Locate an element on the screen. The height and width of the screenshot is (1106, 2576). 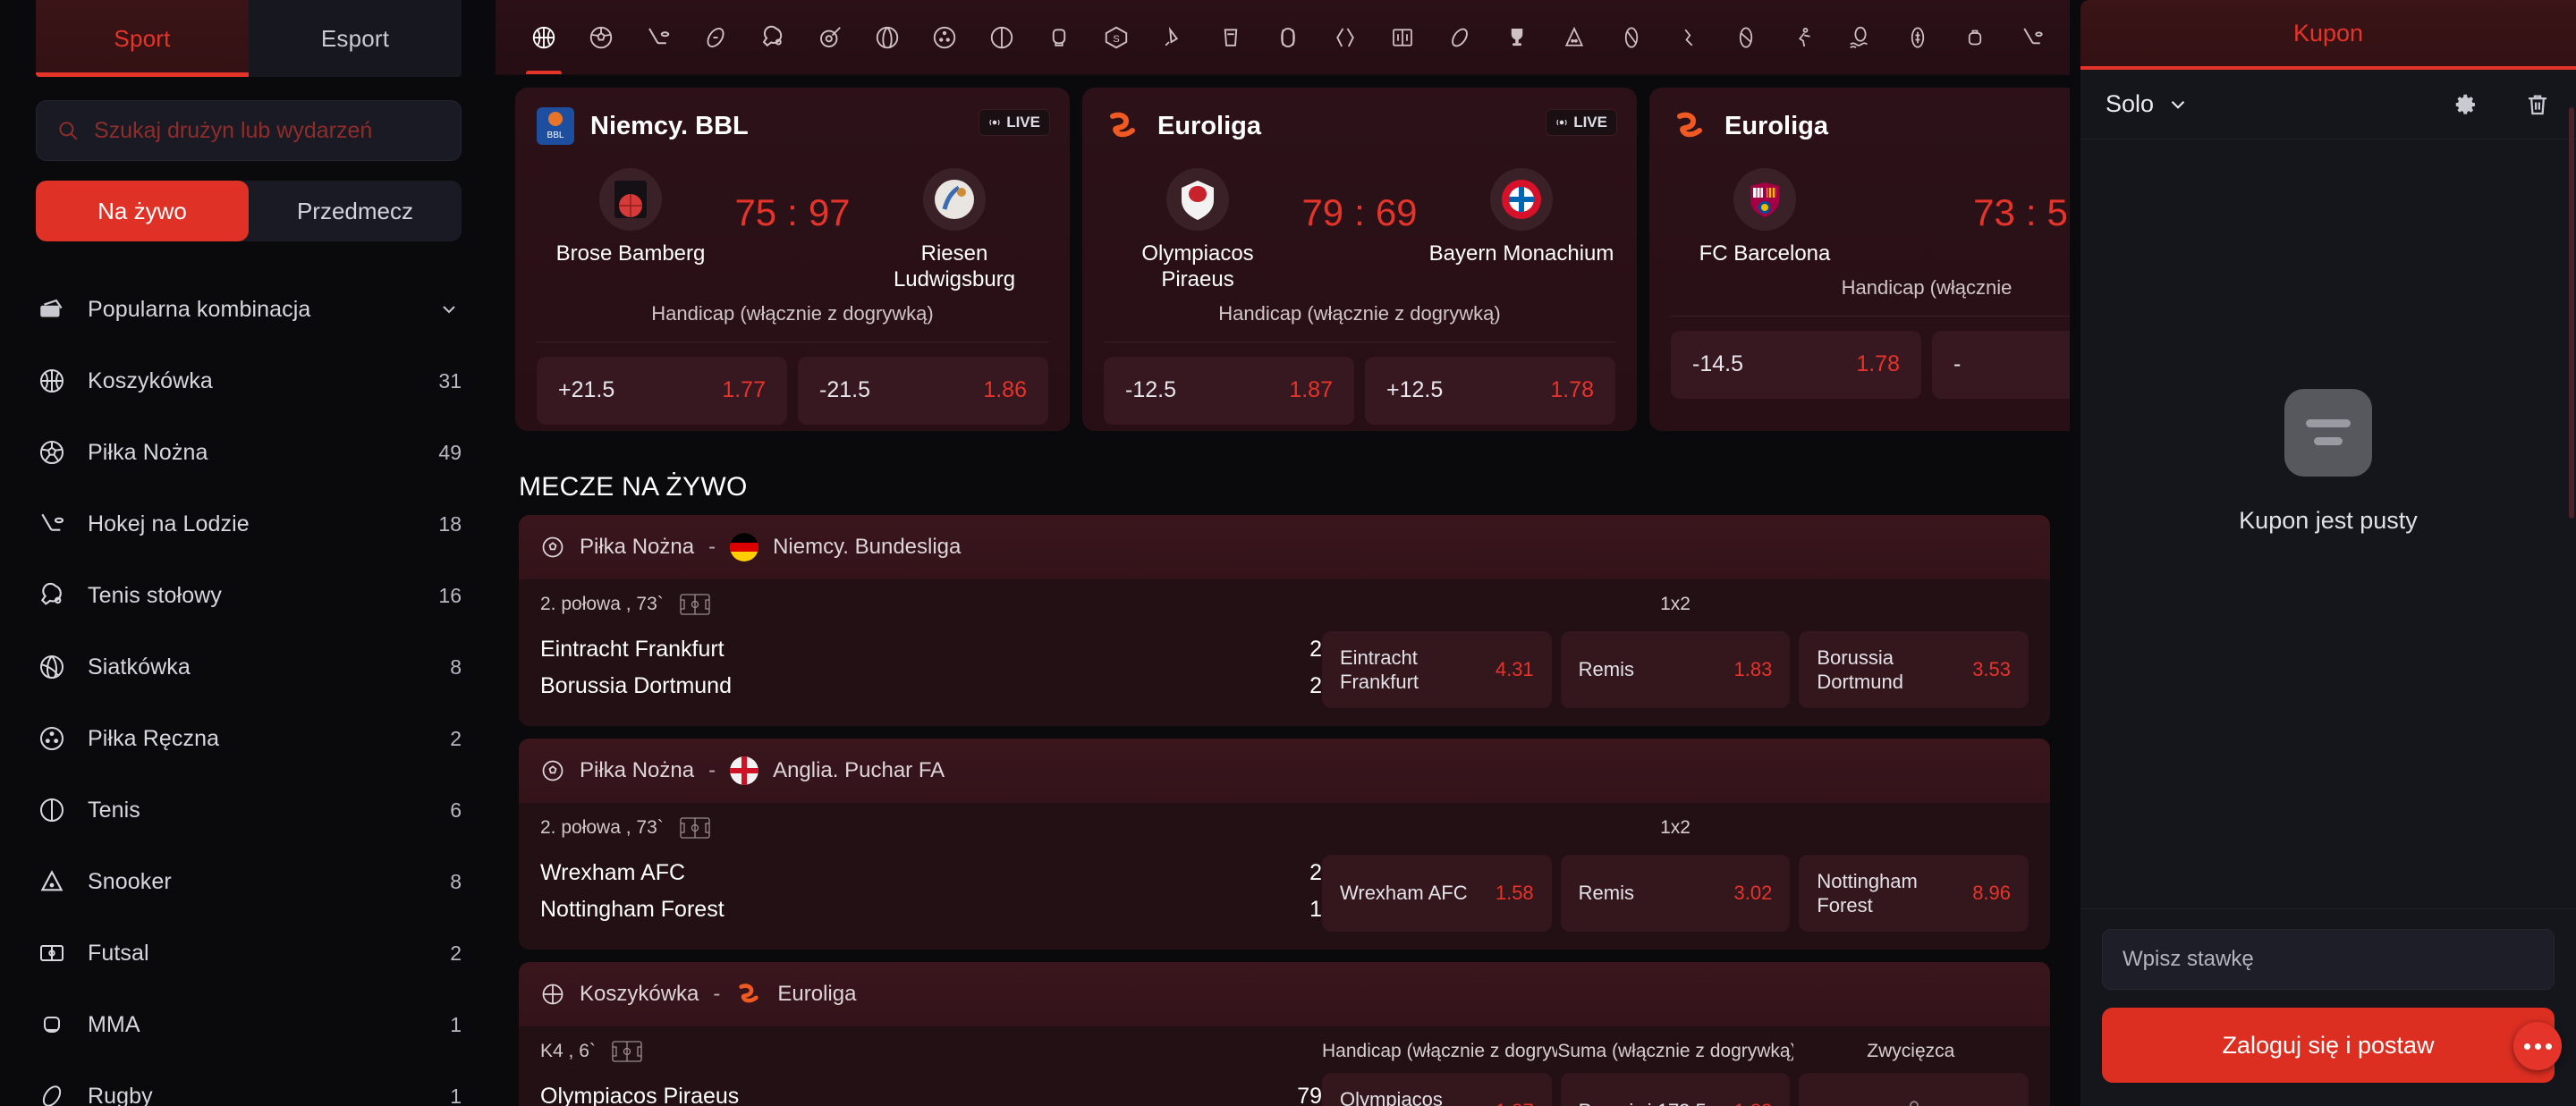
sportbar-trophy-icon is located at coordinates (1517, 37).